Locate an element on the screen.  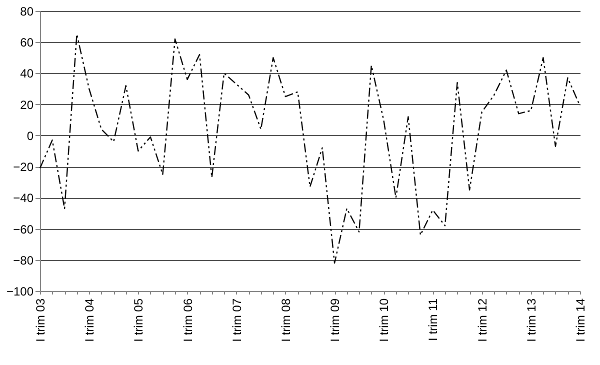
y-tick-label: −60 is located at coordinates (23, 229).